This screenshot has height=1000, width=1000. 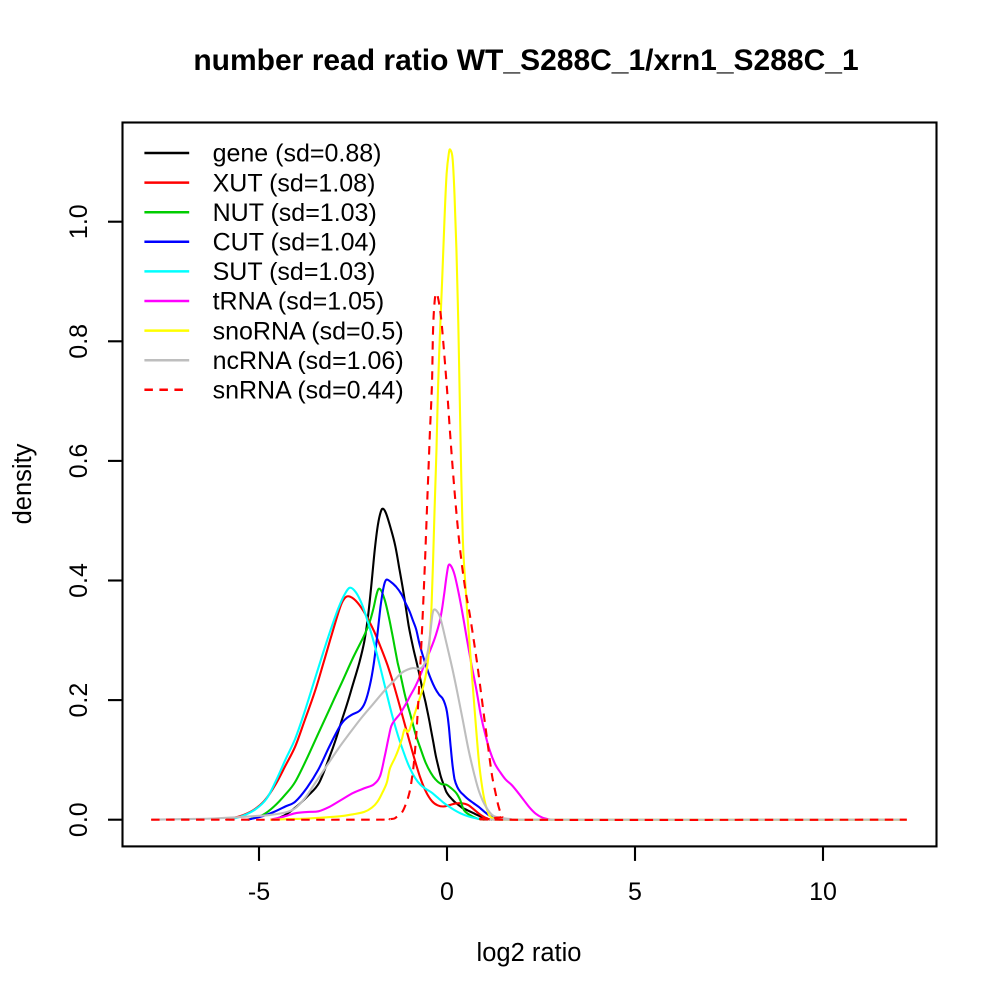 What do you see at coordinates (447, 892) in the screenshot?
I see `svg-text: 0` at bounding box center [447, 892].